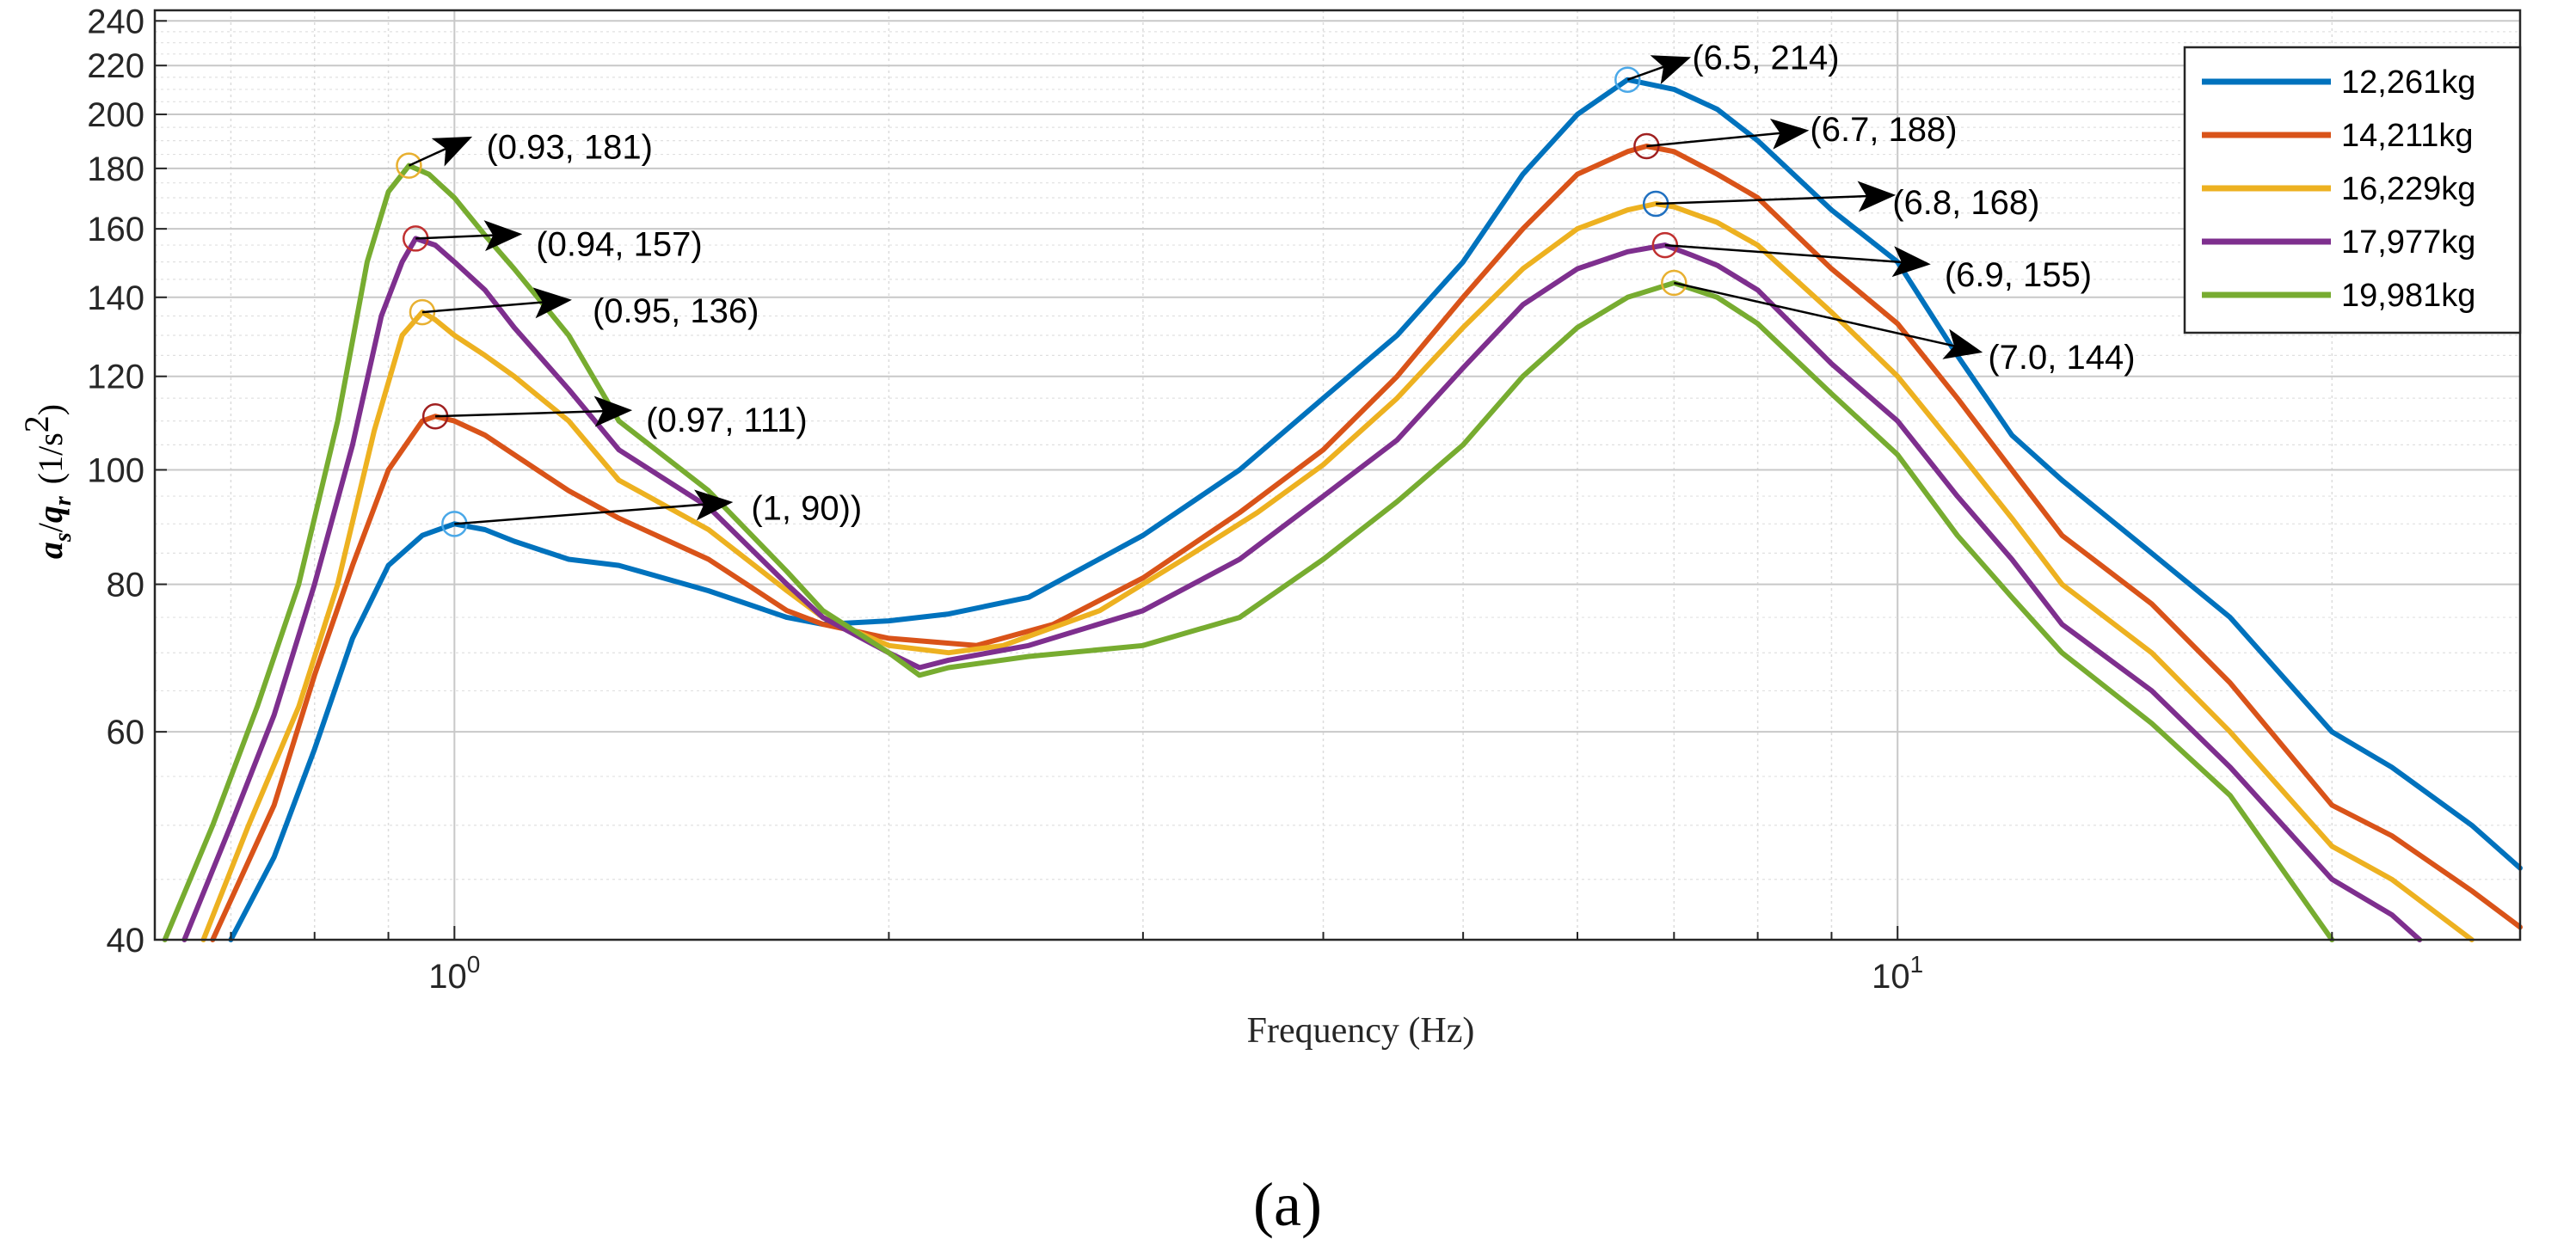 The height and width of the screenshot is (1251, 2576). Describe the element at coordinates (806, 508) in the screenshot. I see `annotation-label-4: (1, 90))` at that location.